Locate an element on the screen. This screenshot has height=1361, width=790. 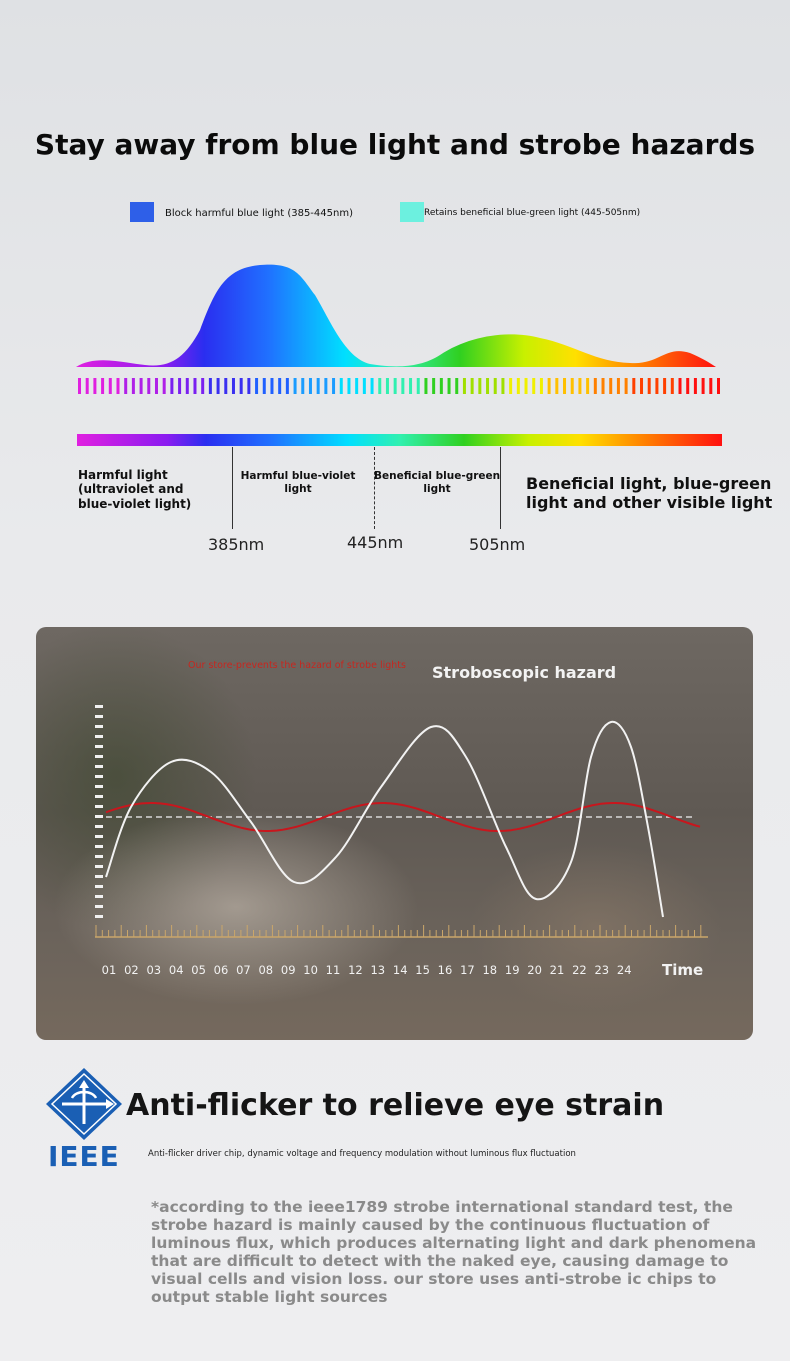
spectrum-bar is located at coordinates (399, 440).